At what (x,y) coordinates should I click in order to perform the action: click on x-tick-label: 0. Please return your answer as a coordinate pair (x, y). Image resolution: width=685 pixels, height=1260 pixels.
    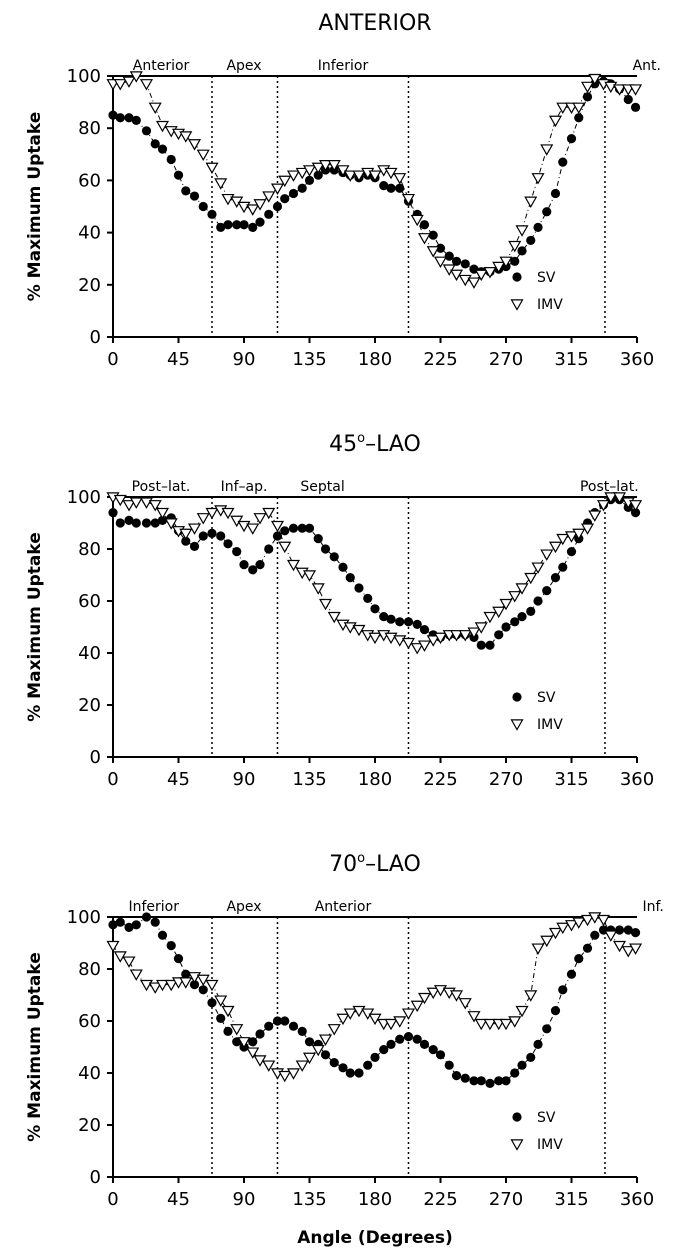
    Looking at the image, I should click on (112, 1199).